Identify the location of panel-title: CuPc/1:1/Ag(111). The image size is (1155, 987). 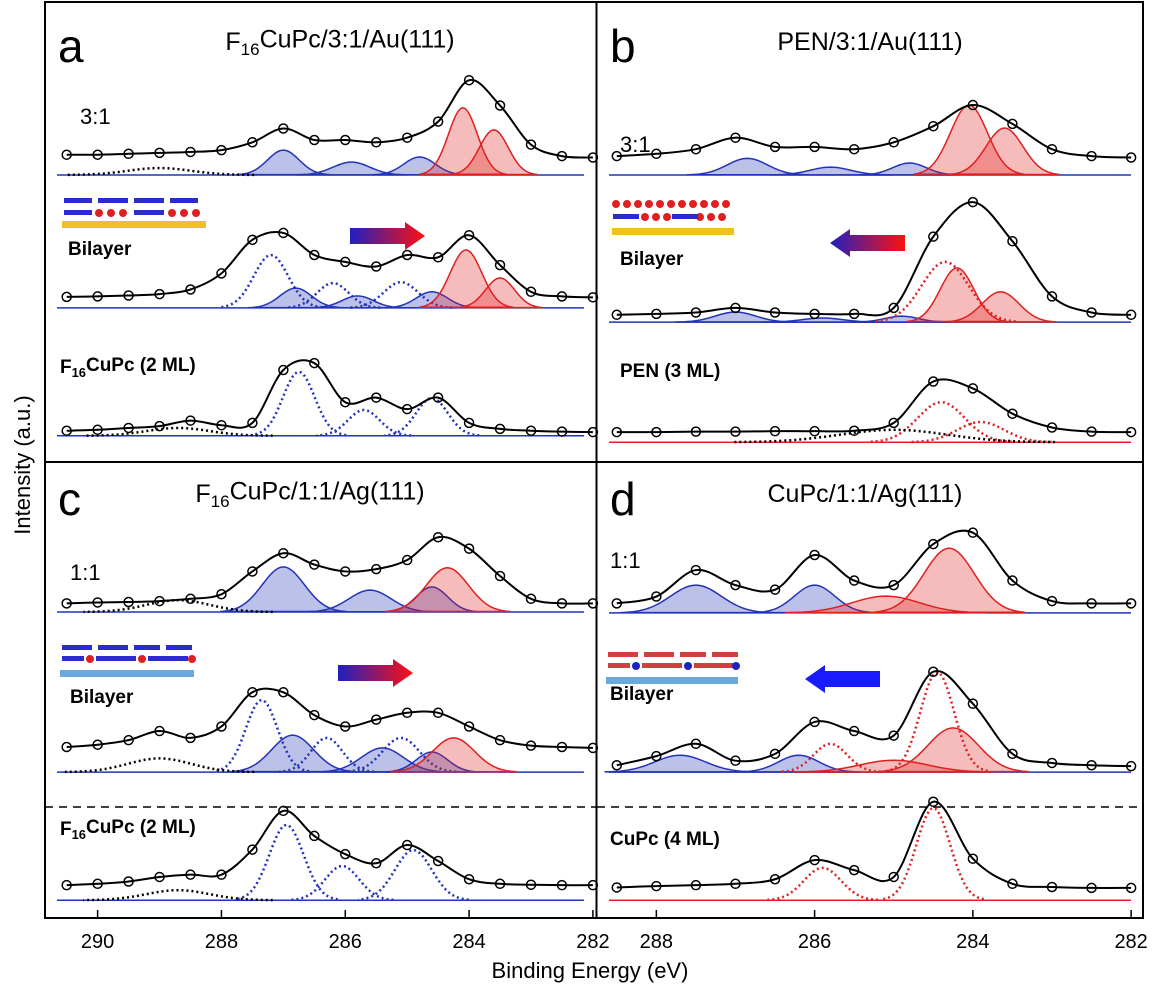
(864, 494).